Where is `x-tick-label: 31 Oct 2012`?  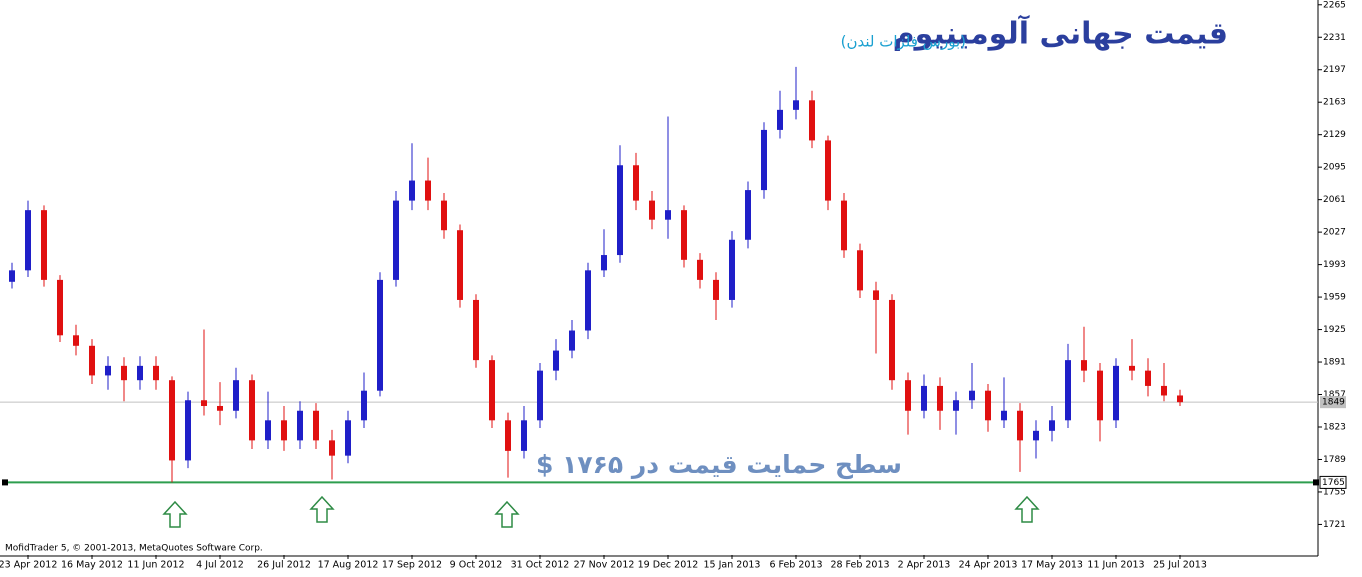 x-tick-label: 31 Oct 2012 is located at coordinates (540, 565).